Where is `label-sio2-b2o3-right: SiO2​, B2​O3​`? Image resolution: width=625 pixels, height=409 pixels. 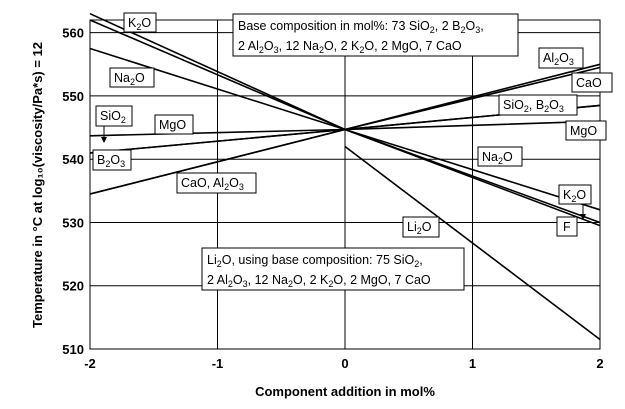
label-sio2-b2o3-right: SiO2​, B2​O3​ is located at coordinates (538, 105).